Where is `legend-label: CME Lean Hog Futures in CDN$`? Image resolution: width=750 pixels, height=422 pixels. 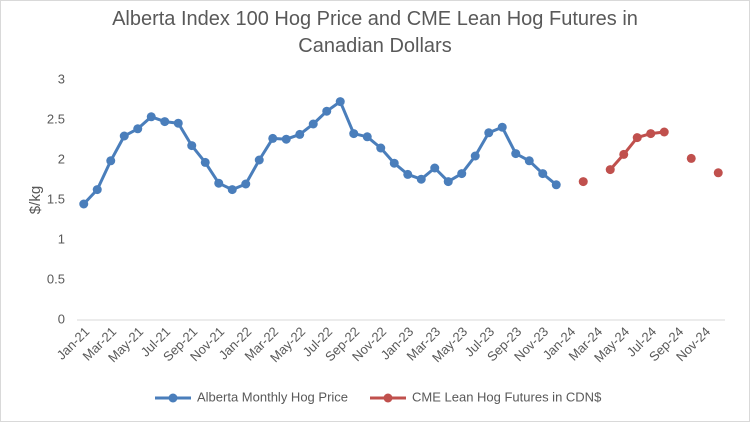
legend-label: CME Lean Hog Futures in CDN$ is located at coordinates (507, 396).